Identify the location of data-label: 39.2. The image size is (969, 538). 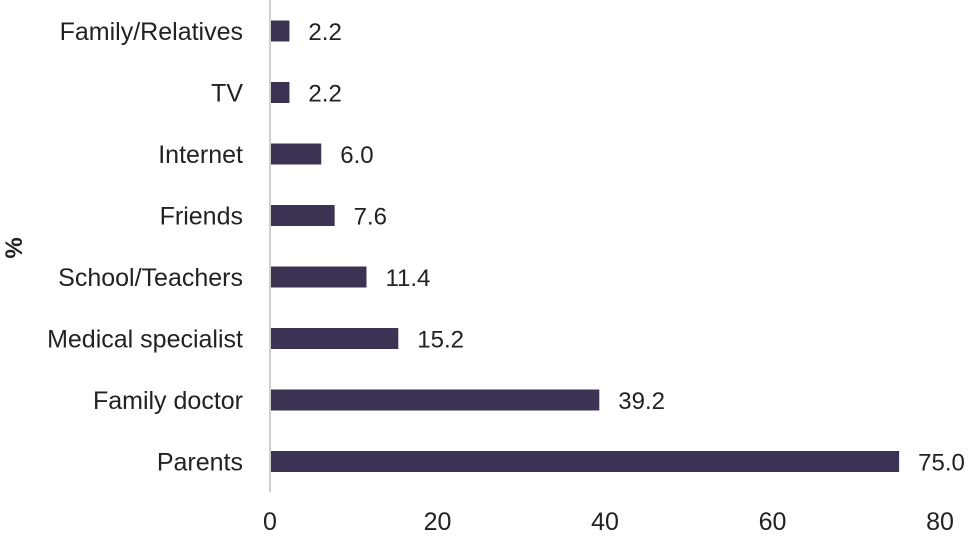
(641, 401).